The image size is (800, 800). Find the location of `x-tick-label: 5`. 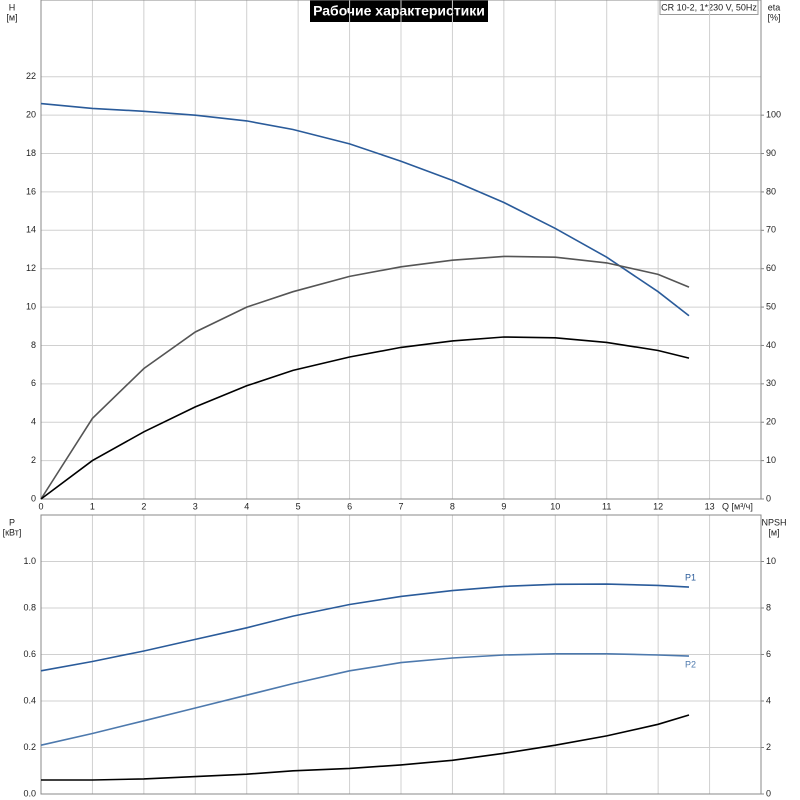

x-tick-label: 5 is located at coordinates (298, 506).